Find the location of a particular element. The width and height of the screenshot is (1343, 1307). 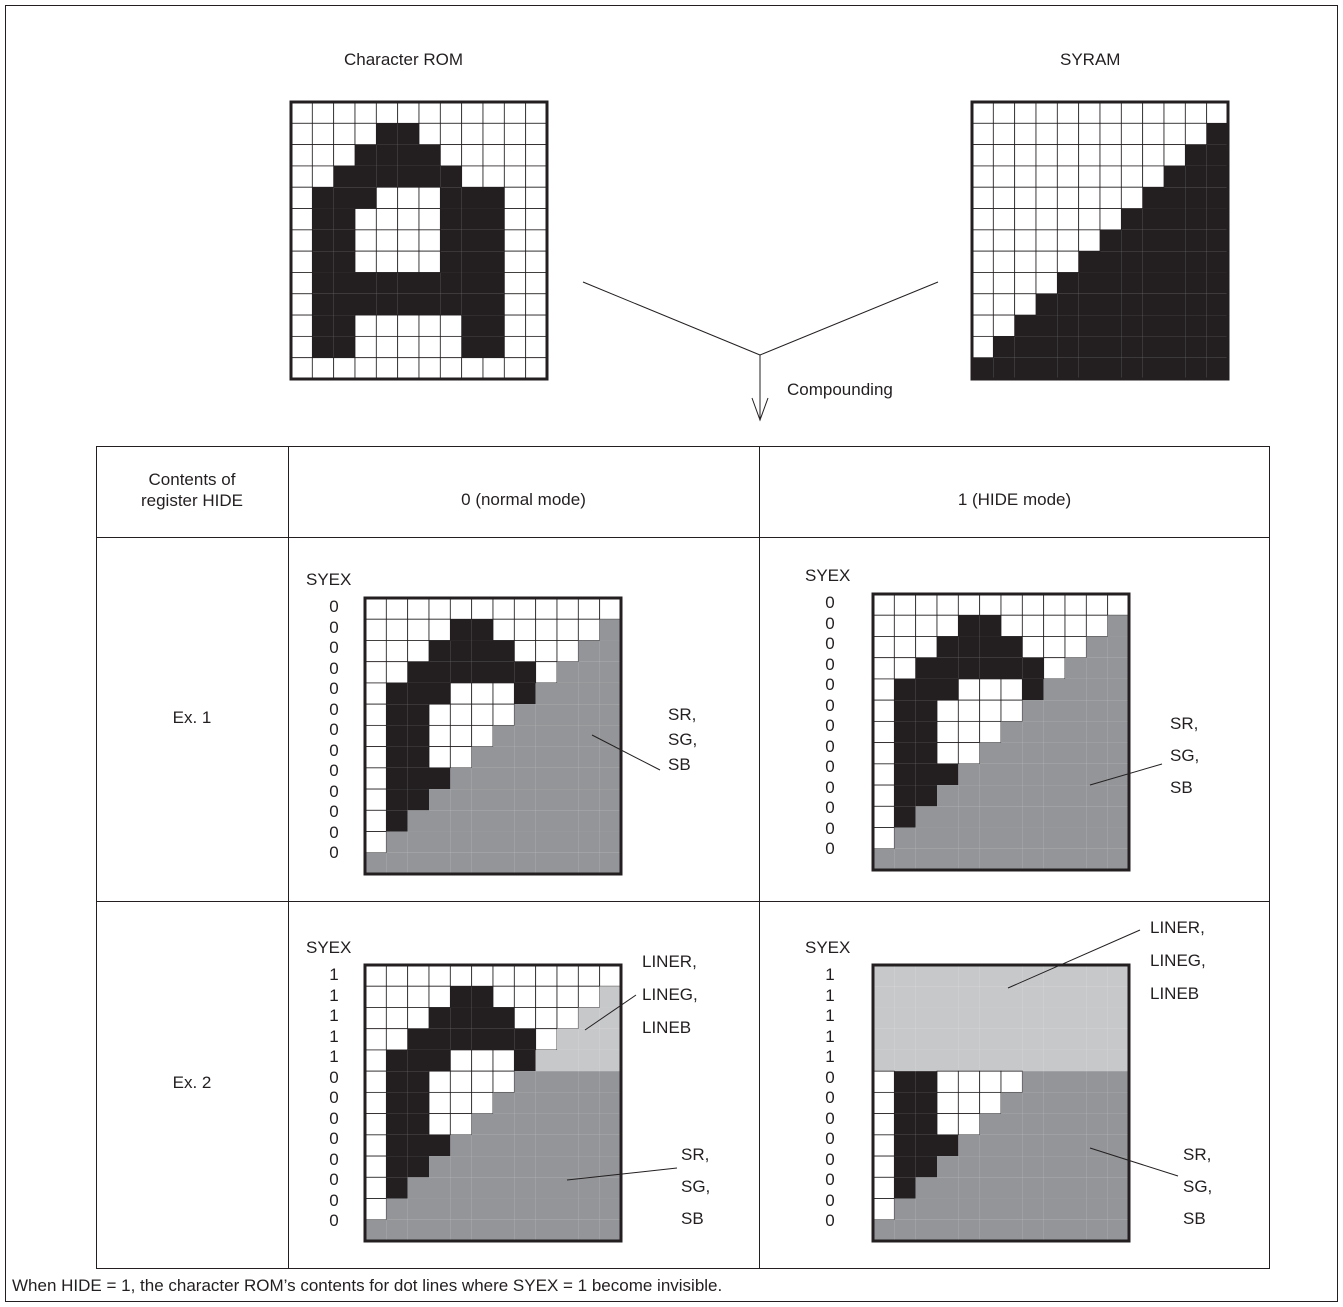

header-normal-mode: 0 (normal mode) is located at coordinates (523, 499).